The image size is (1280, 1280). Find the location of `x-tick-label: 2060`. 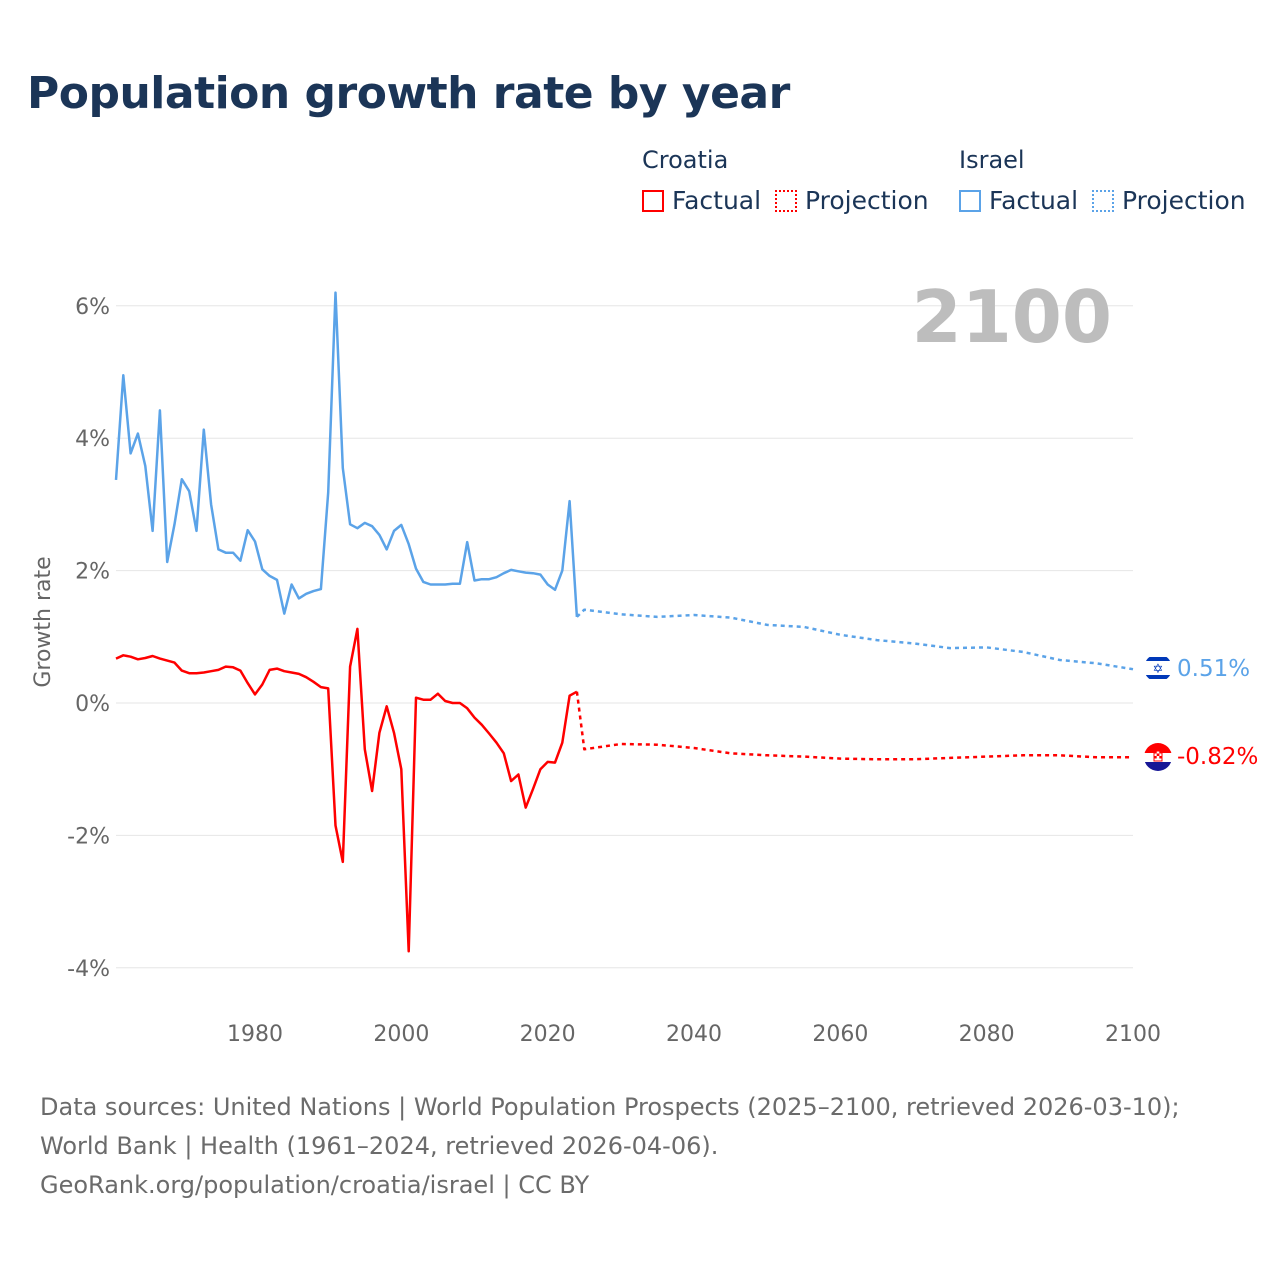

x-tick-label: 2060 is located at coordinates (840, 1034).